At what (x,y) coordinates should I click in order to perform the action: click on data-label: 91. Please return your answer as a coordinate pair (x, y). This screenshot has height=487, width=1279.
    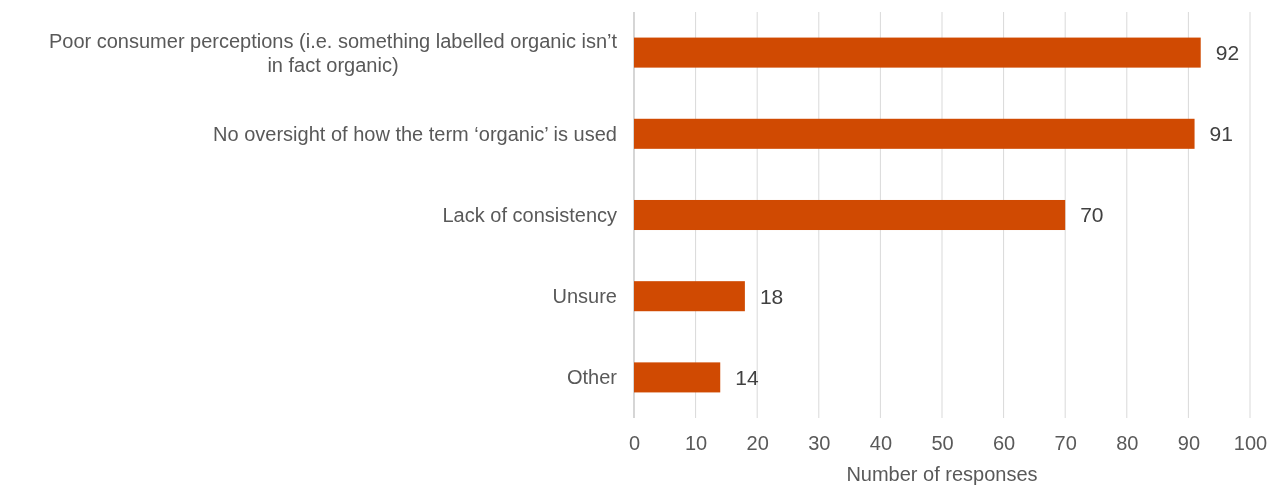
    Looking at the image, I should click on (1221, 134).